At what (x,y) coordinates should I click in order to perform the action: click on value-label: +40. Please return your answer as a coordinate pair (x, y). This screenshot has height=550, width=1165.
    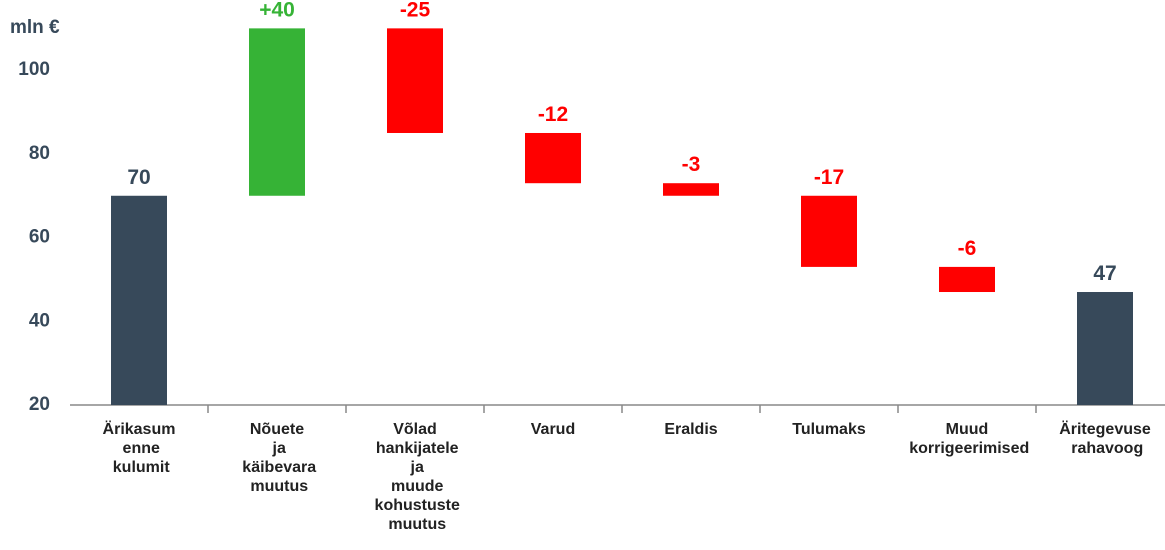
    Looking at the image, I should click on (277, 10).